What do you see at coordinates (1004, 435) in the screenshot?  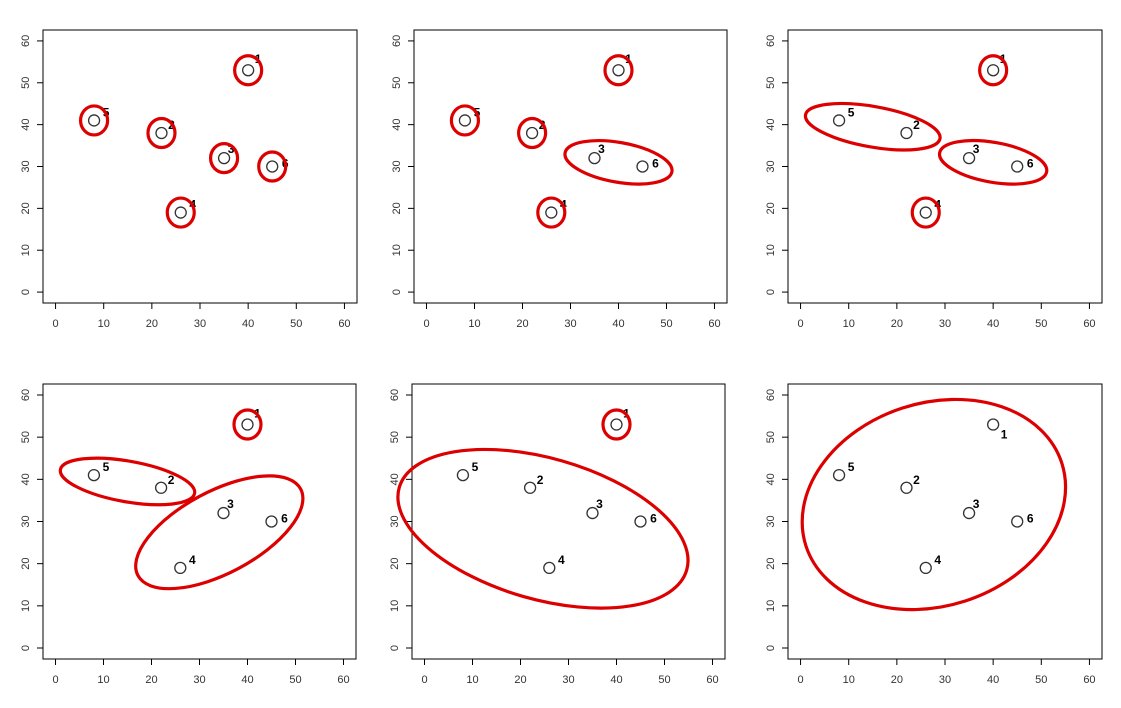 I see `point-label-1: 1` at bounding box center [1004, 435].